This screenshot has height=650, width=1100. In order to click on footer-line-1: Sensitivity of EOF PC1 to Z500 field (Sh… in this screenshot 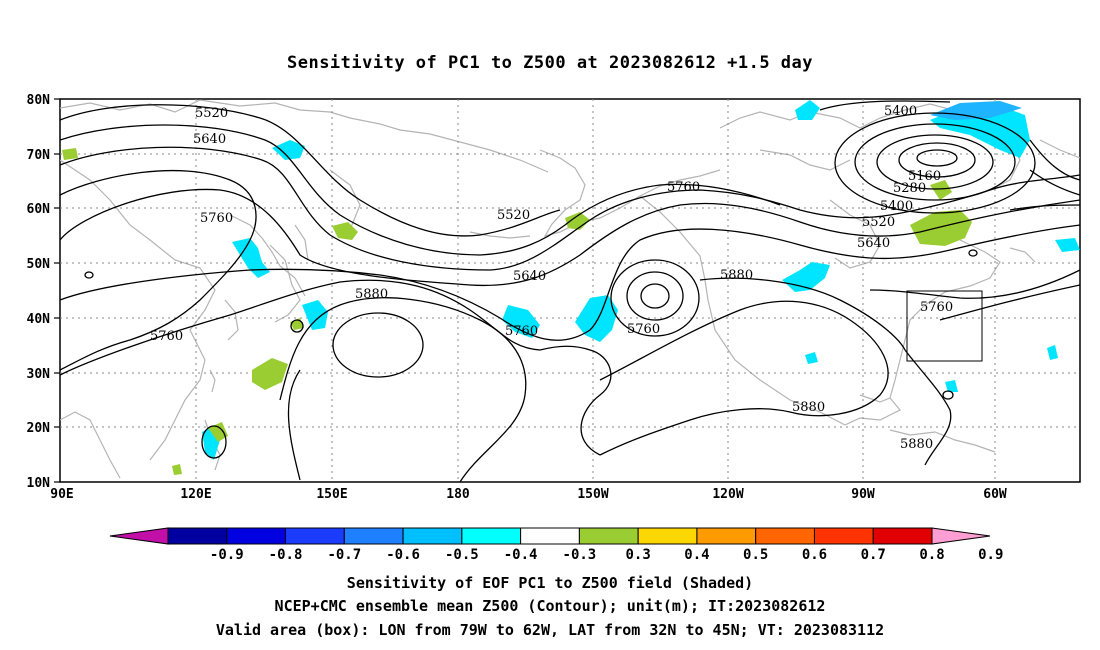, I will do `click(550, 583)`.